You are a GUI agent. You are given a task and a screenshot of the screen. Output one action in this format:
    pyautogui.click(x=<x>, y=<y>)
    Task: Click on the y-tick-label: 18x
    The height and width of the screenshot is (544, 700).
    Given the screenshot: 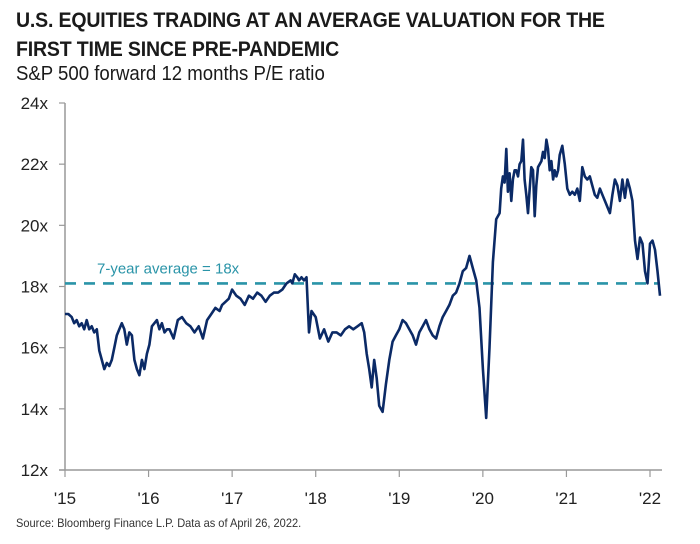 What is the action you would take?
    pyautogui.click(x=35, y=287)
    